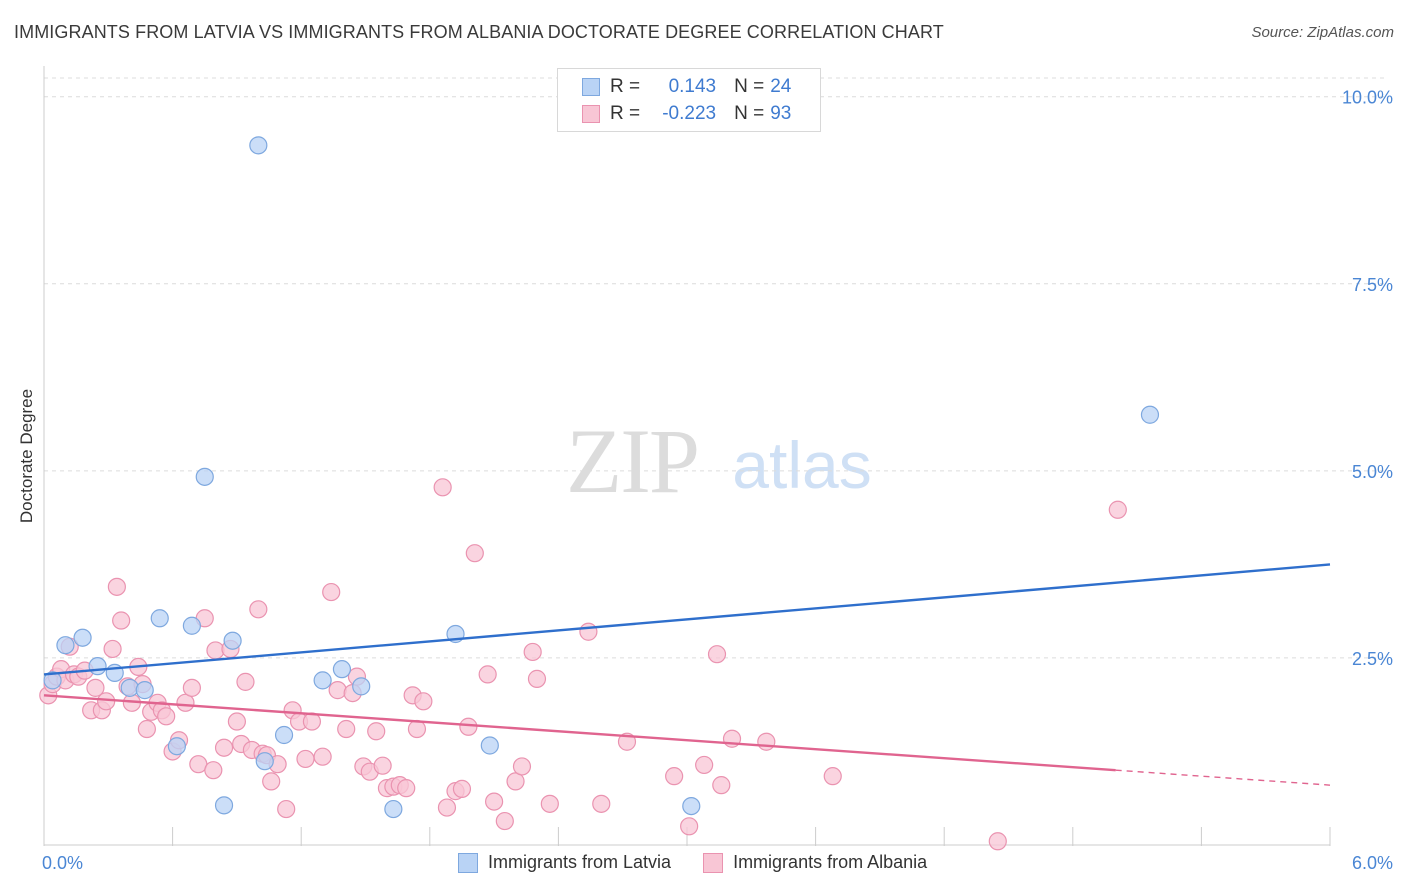 This screenshot has height=892, width=1406. Describe the element at coordinates (1372, 863) in the screenshot. I see `x-tick-label-end: 6.0%` at that location.